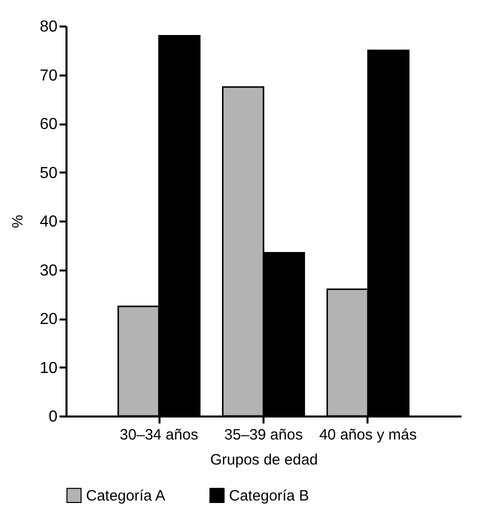 The image size is (483, 516). Describe the element at coordinates (49, 319) in the screenshot. I see `y-tick-label: 20` at that location.